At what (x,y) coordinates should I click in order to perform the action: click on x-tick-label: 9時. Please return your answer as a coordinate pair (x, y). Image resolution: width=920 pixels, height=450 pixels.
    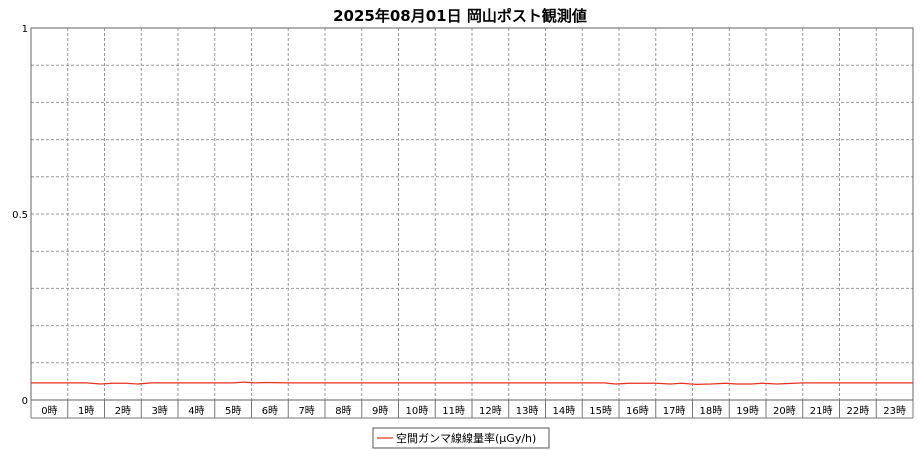
    Looking at the image, I should click on (380, 411).